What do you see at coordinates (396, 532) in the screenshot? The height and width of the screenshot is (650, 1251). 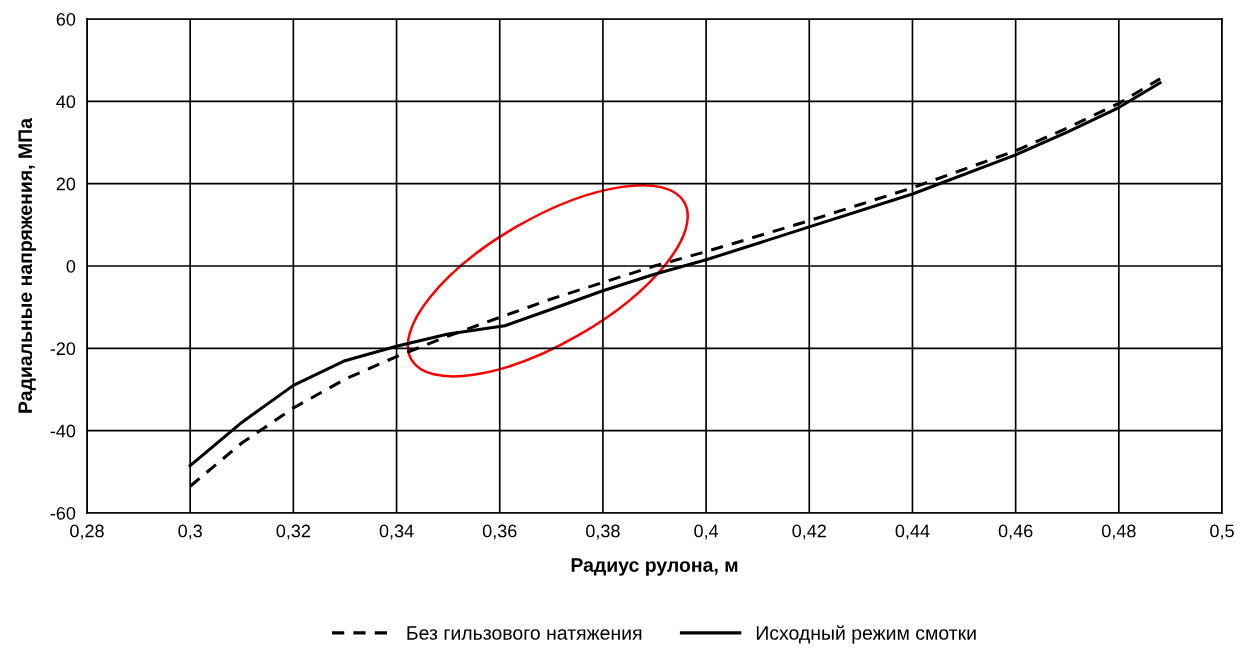 I see `x-tick-label: 0,34` at bounding box center [396, 532].